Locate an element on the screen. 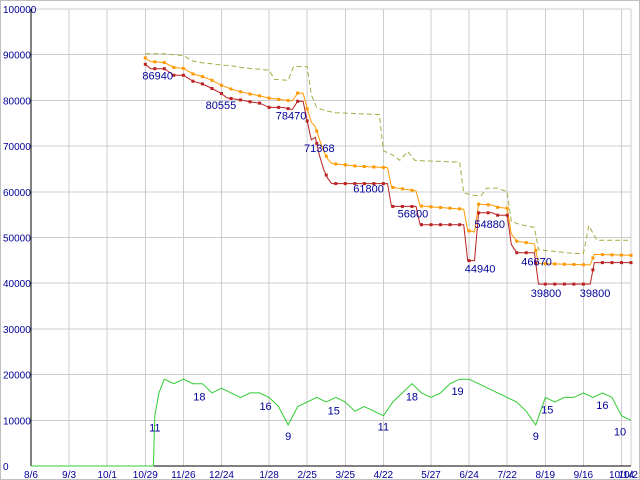  x-axis-label: 11/26 is located at coordinates (183, 475).